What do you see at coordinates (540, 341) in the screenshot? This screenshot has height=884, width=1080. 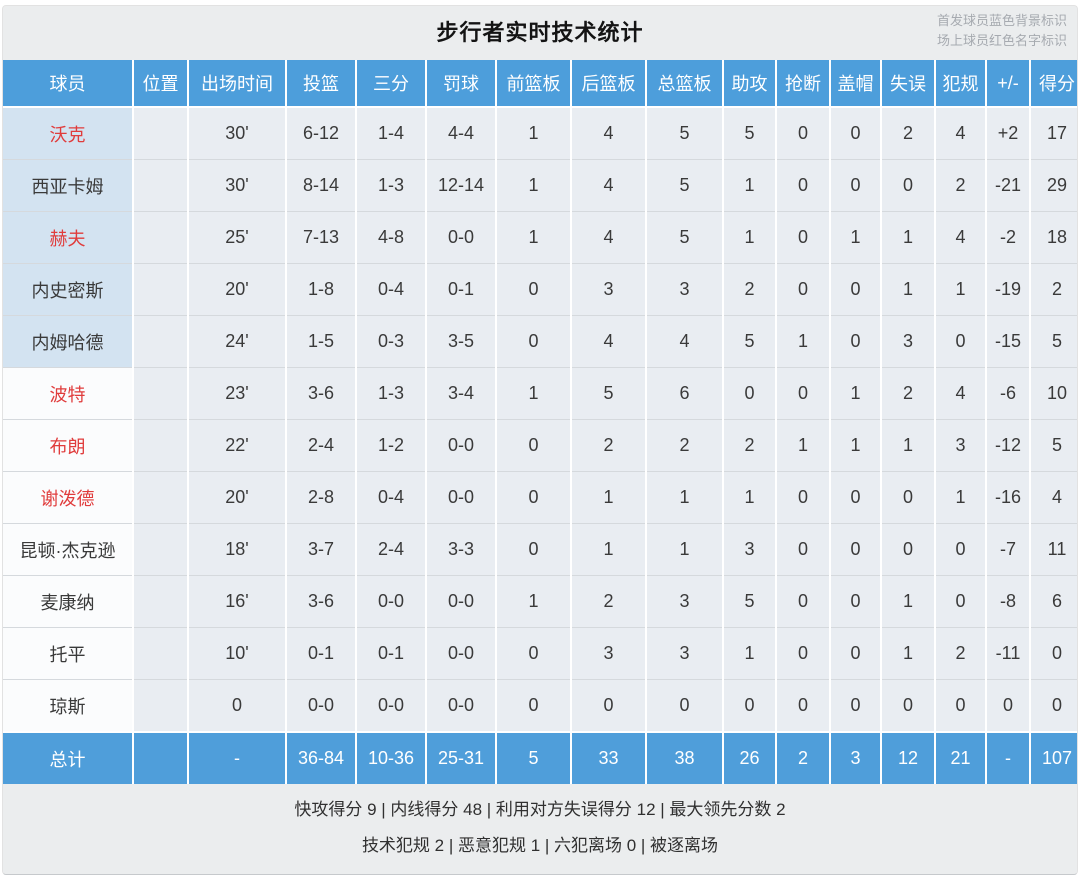 I see `table-row: 内姆哈德 24' 1-5 0-3 3-5 0 4 4 5 1 0 3 0 -15 5` at bounding box center [540, 341].